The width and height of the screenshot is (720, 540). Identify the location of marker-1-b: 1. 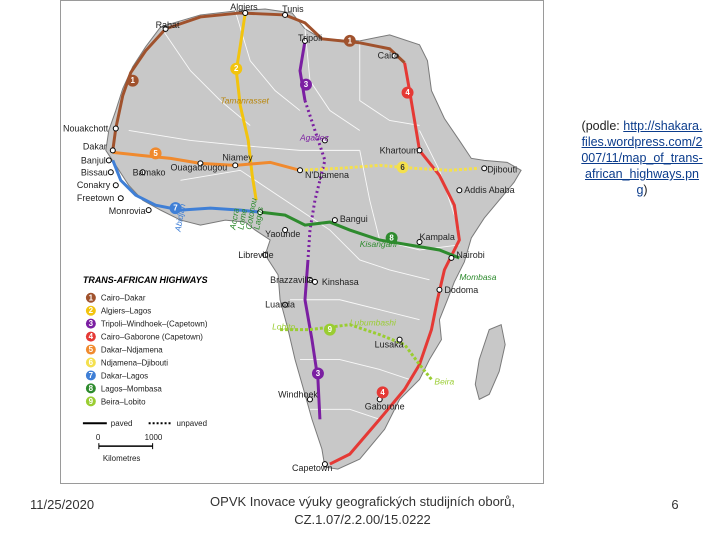
(132, 80).